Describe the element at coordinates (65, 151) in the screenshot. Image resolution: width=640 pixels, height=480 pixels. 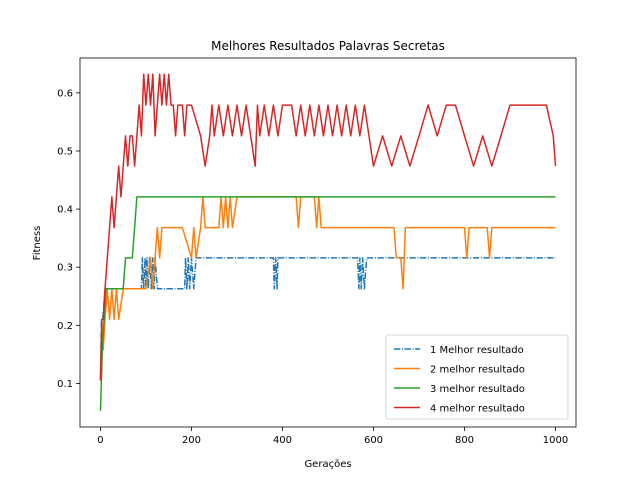
I see `y-tick-label: 0.5` at that location.